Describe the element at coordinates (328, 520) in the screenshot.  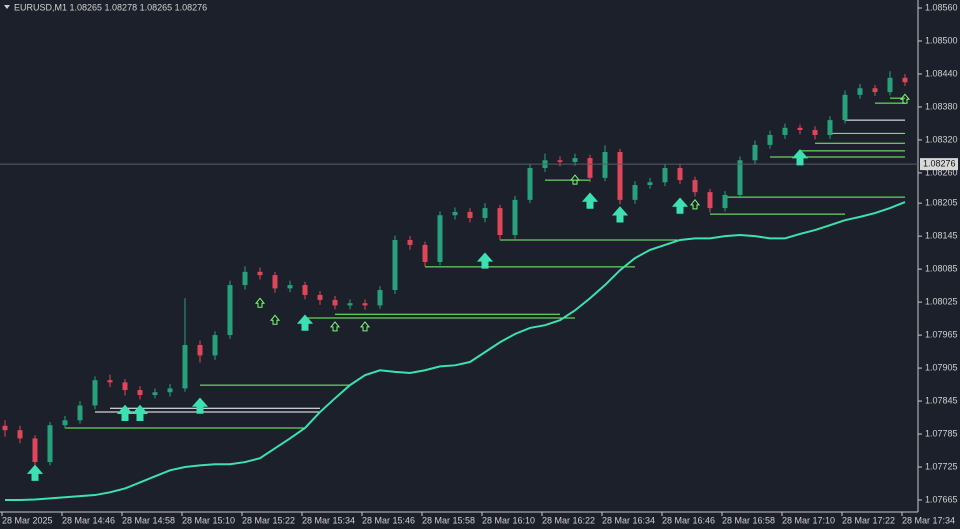
I see `x-tick-label: 28 Mar 15:34` at that location.